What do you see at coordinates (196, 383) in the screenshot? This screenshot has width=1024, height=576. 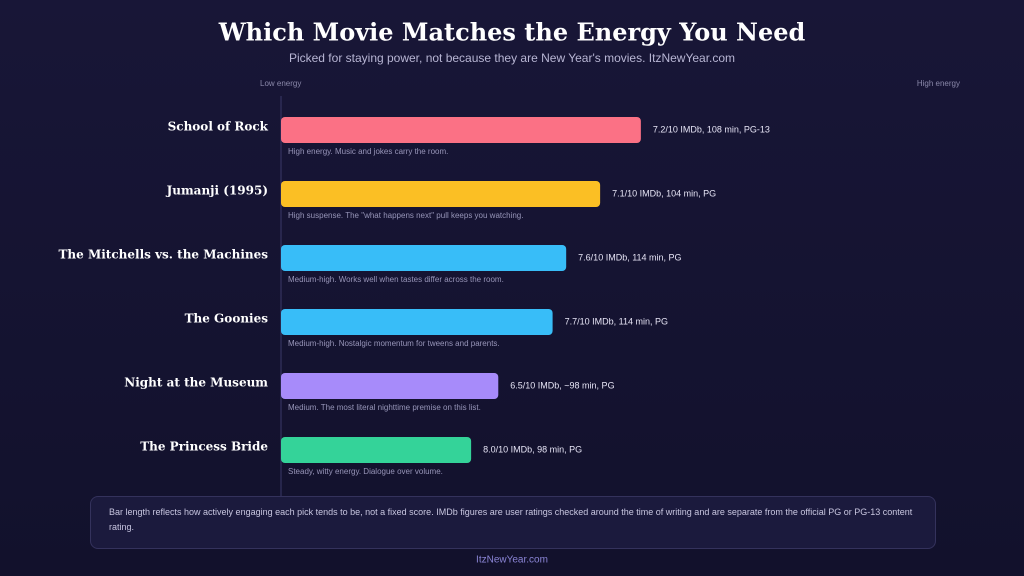 I see `category-label: Night at the Museum` at bounding box center [196, 383].